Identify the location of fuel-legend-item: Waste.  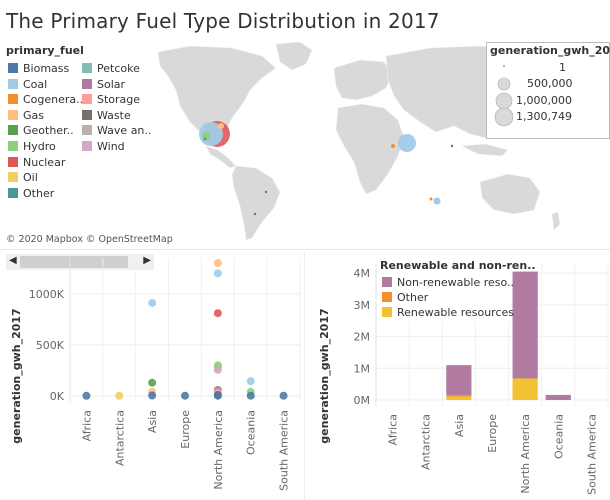
(106, 116).